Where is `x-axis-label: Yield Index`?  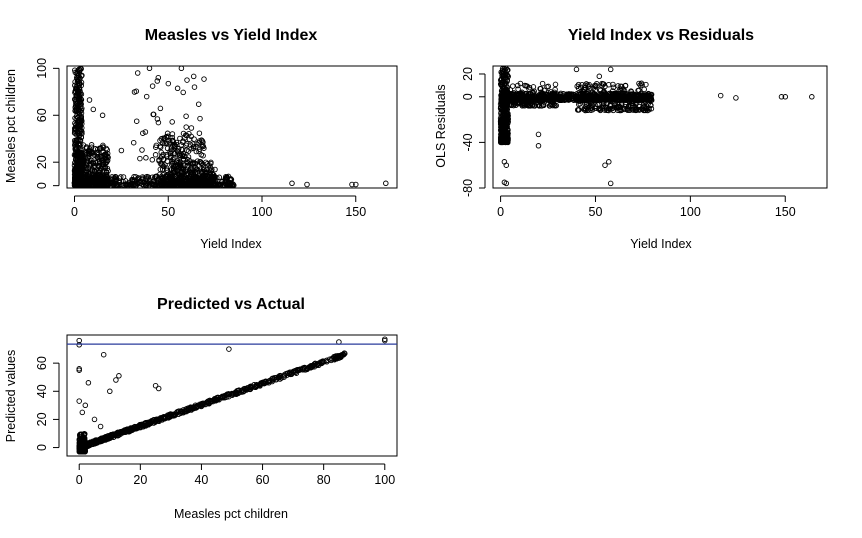 x-axis-label: Yield Index is located at coordinates (231, 244).